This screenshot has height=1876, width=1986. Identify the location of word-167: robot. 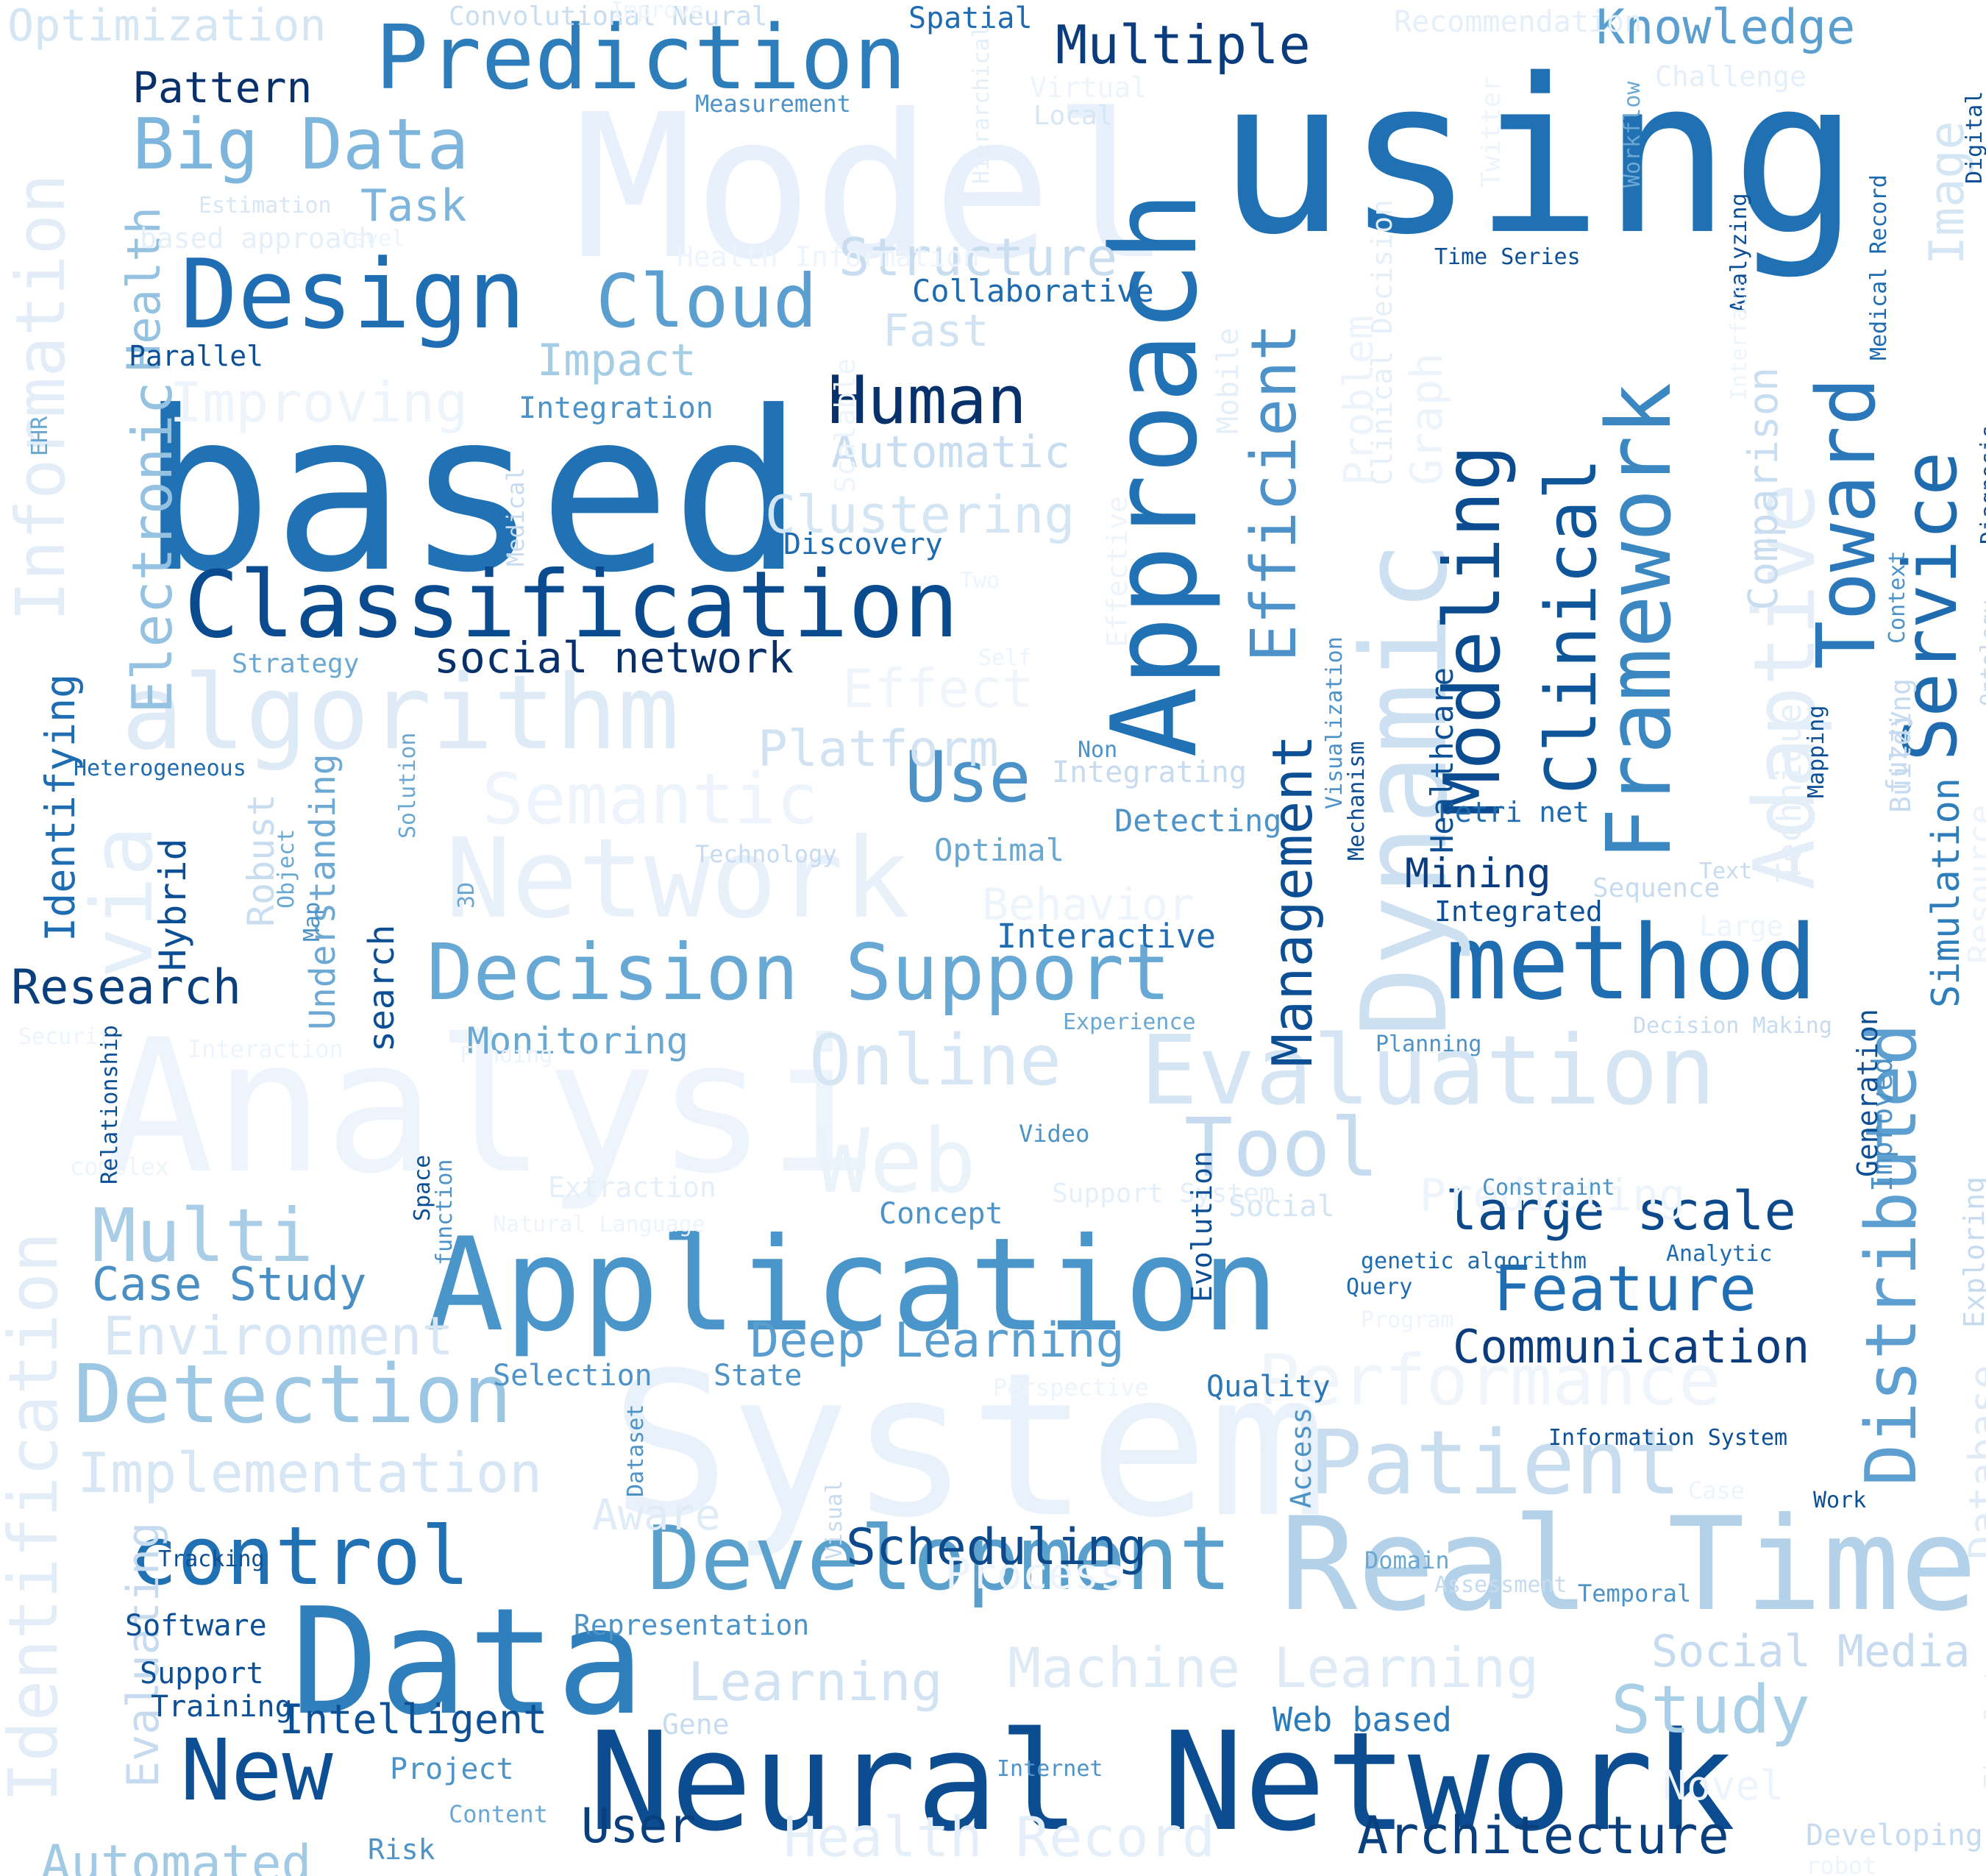
(1841, 1864).